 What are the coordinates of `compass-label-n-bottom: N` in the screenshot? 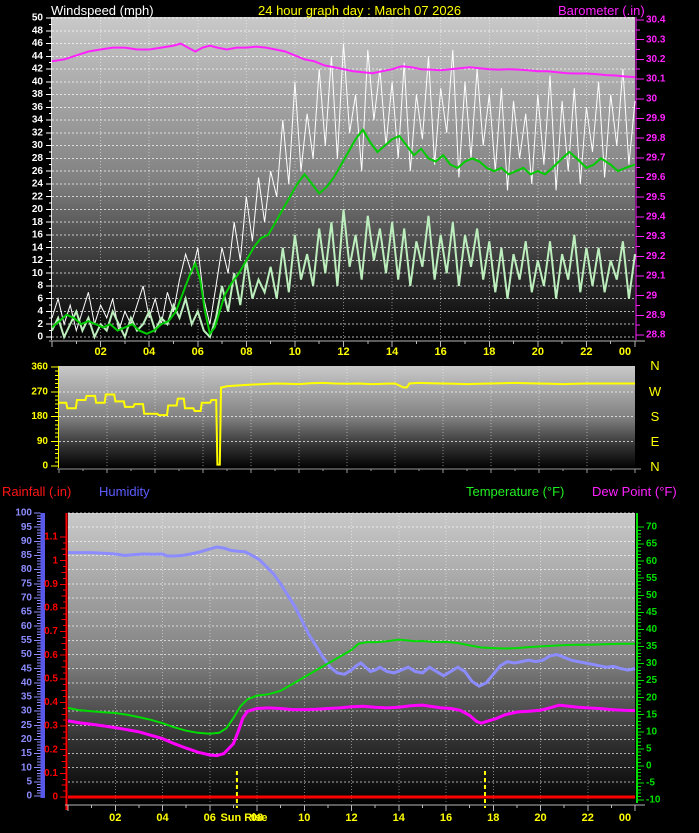 It's located at (655, 466).